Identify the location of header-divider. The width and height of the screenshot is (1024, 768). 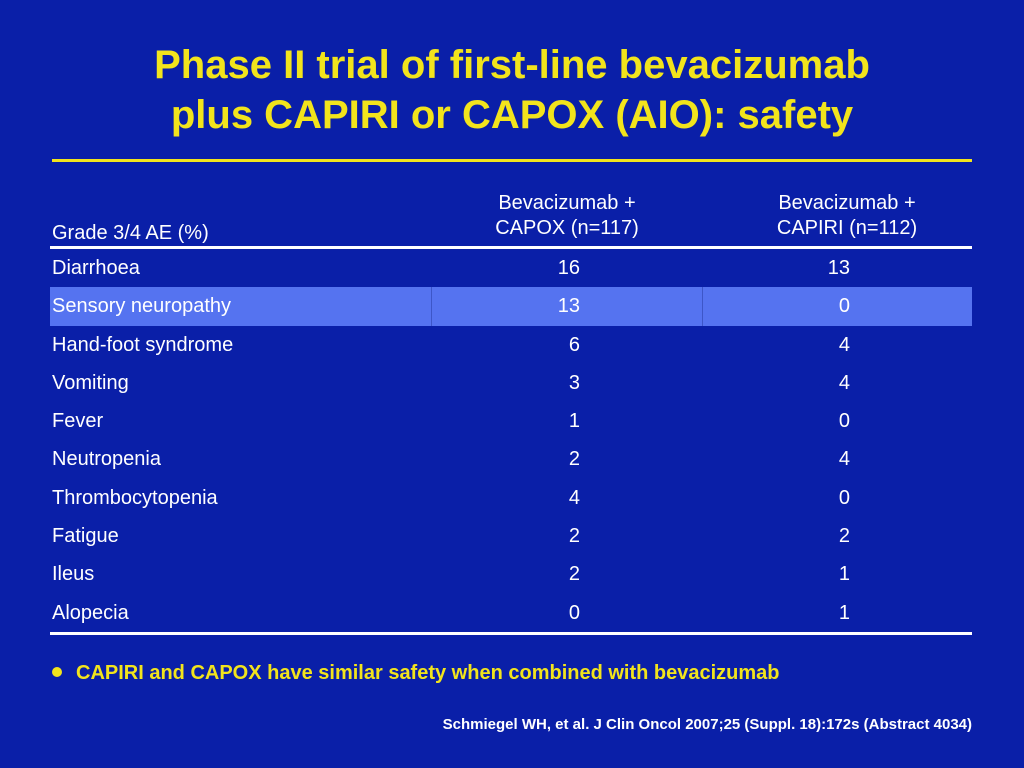
(511, 247).